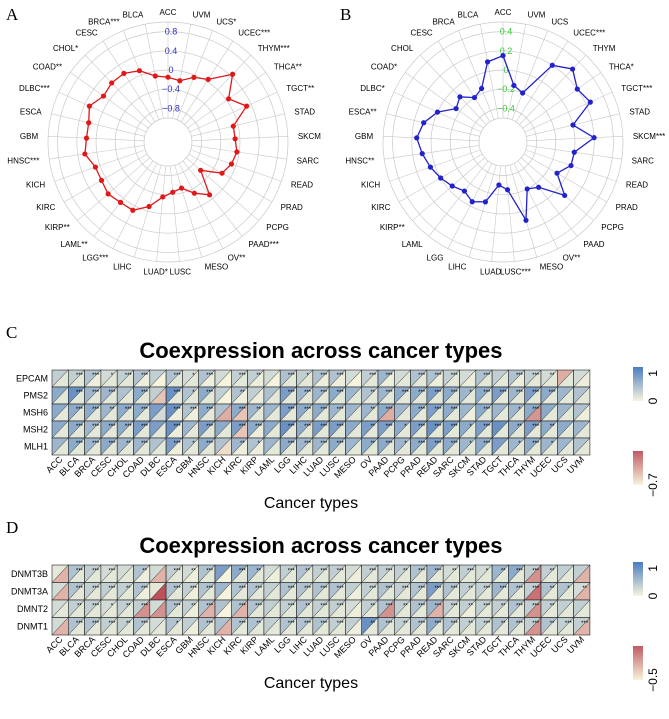 This screenshot has width=669, height=719. I want to click on grid-circle, so click(168, 142).